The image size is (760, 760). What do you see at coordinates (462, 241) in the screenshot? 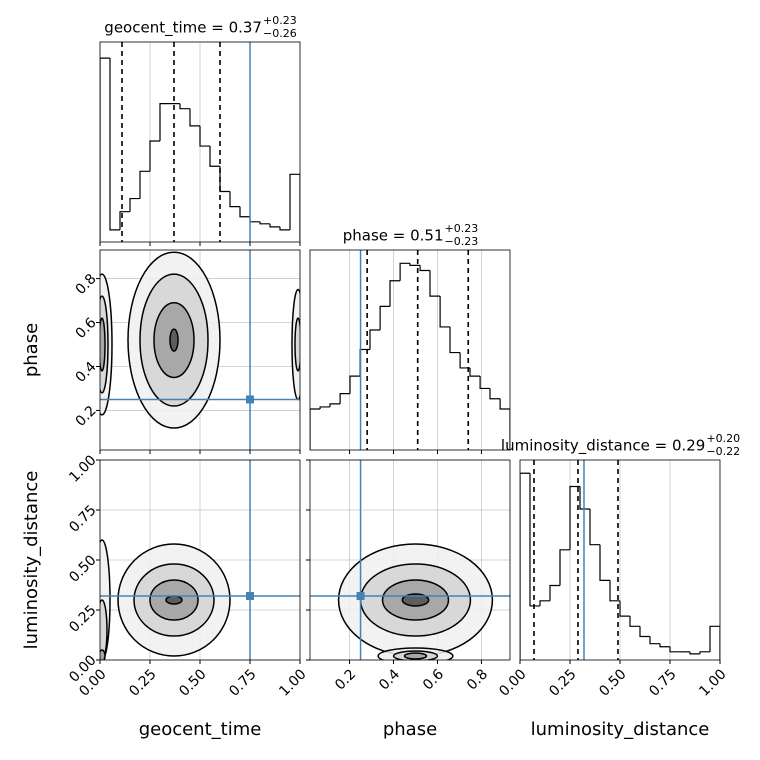
I see `title-sub: −0.23` at bounding box center [462, 241].